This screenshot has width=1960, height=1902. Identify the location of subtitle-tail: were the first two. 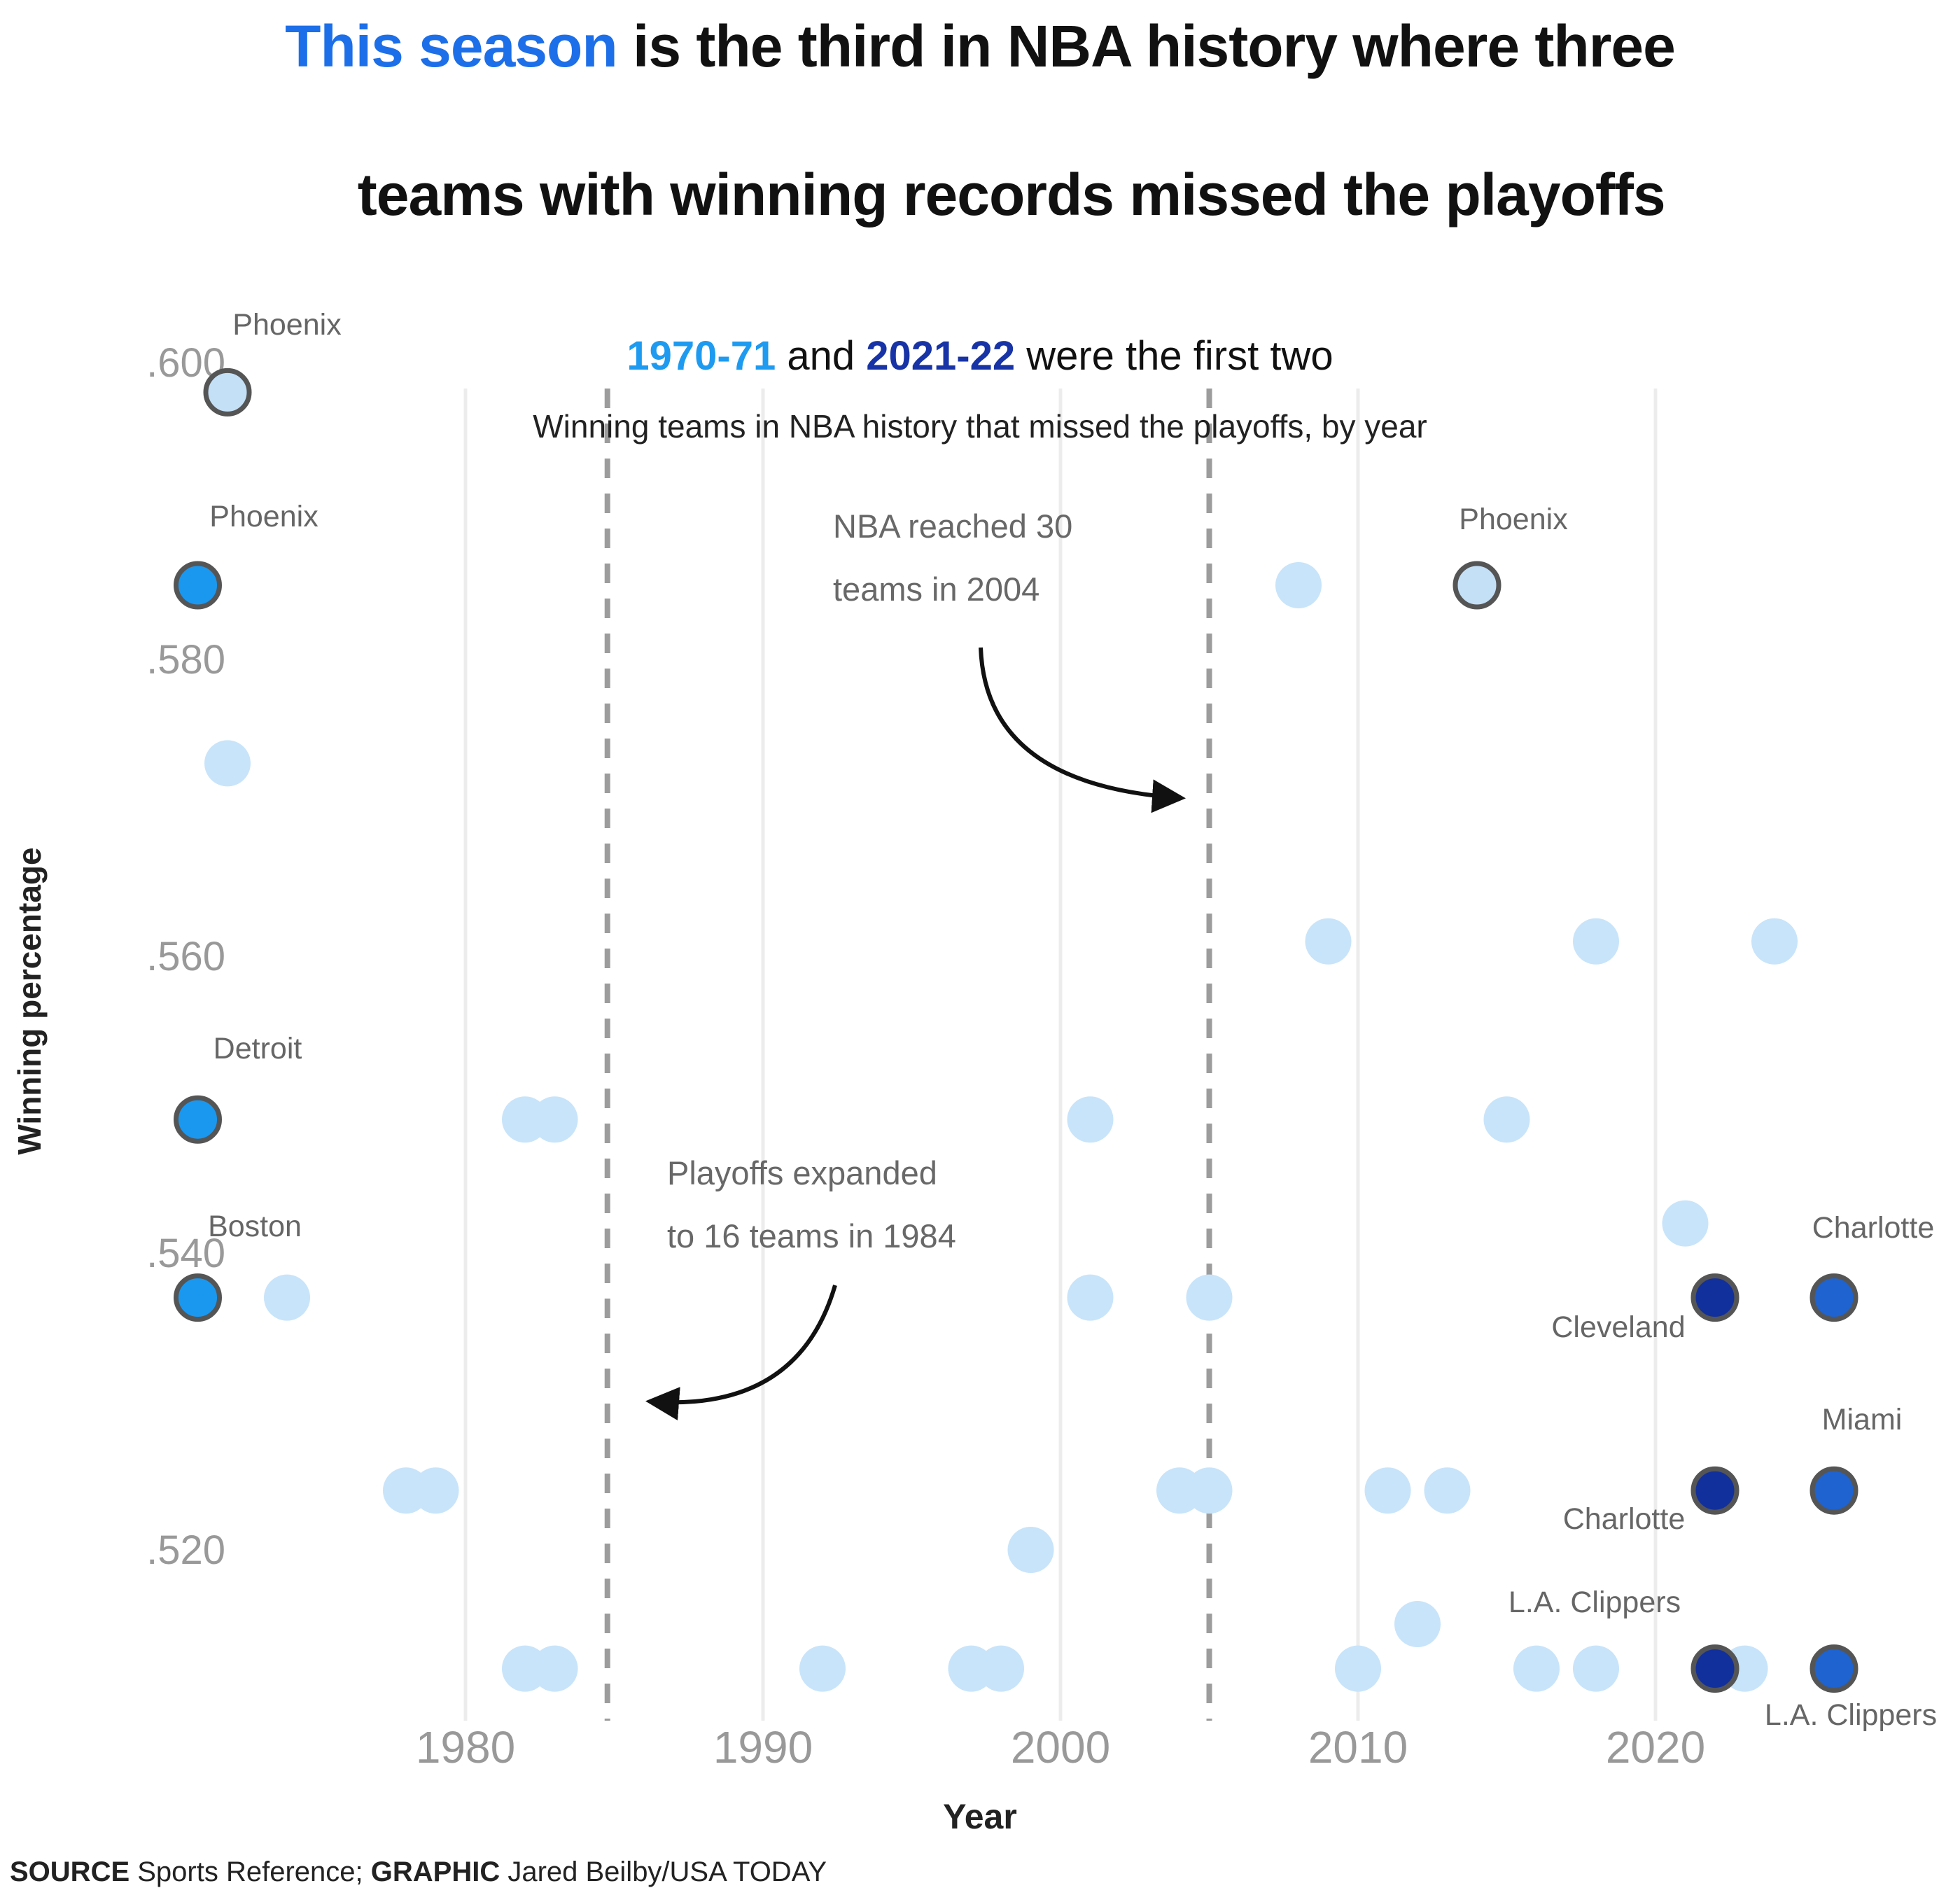
(1174, 356).